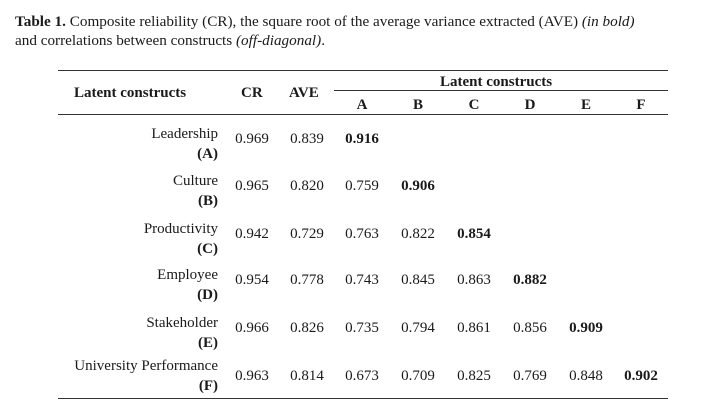 This screenshot has height=412, width=708. I want to click on sqrt-ave-value: 0.902, so click(641, 376).